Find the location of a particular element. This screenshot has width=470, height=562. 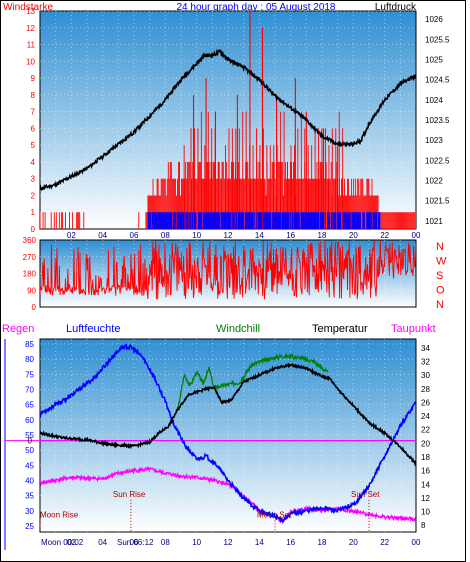

wind-axis-tick: 4 is located at coordinates (33, 162).